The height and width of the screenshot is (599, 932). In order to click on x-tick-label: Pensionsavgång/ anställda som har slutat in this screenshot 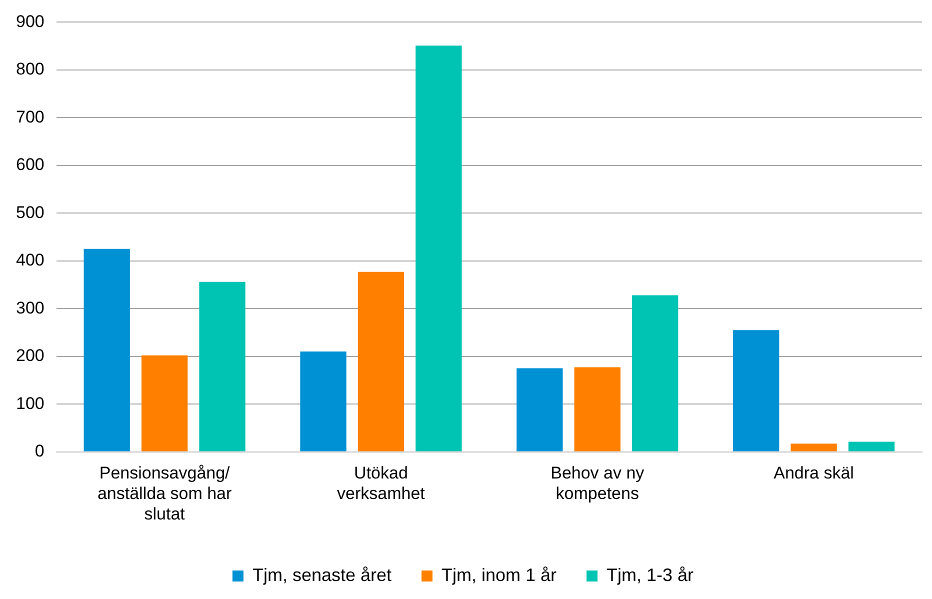, I will do `click(164, 494)`.